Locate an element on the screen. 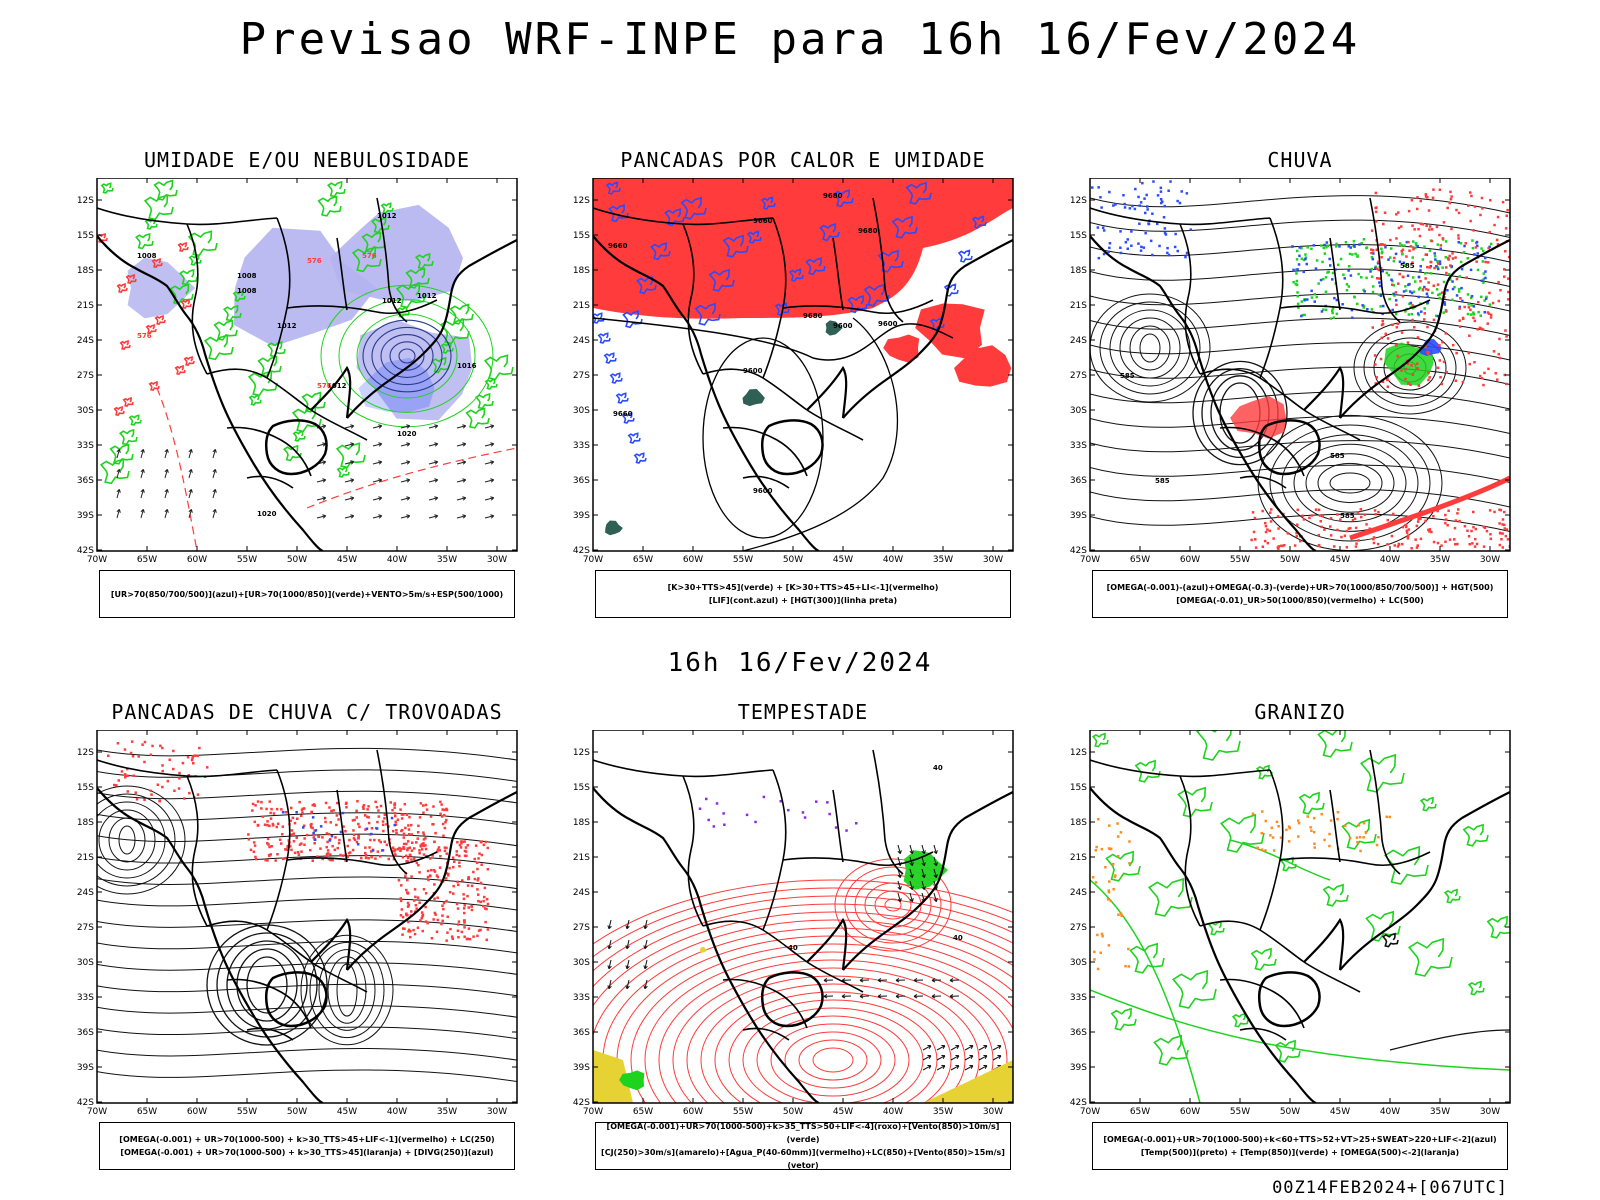  temperature850-contour is located at coordinates (1452, 896).